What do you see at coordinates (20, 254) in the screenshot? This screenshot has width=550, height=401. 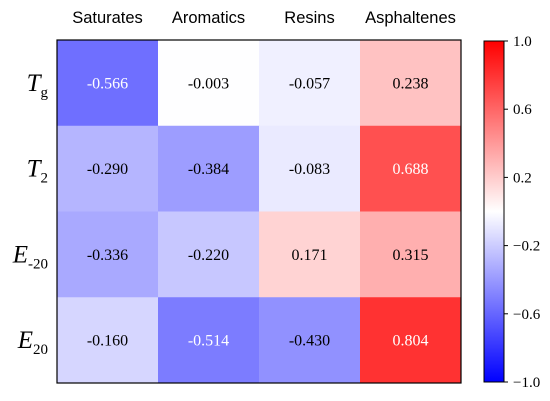 I see `row-label-main-2: E` at bounding box center [20, 254].